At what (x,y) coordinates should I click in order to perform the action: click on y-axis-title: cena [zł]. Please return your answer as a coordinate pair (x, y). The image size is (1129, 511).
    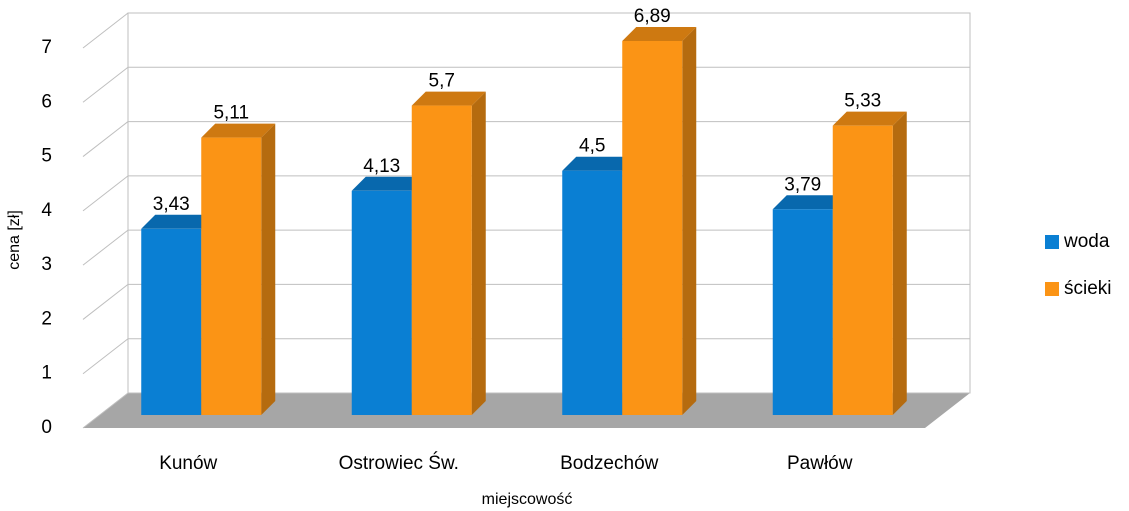
    Looking at the image, I should click on (14, 240).